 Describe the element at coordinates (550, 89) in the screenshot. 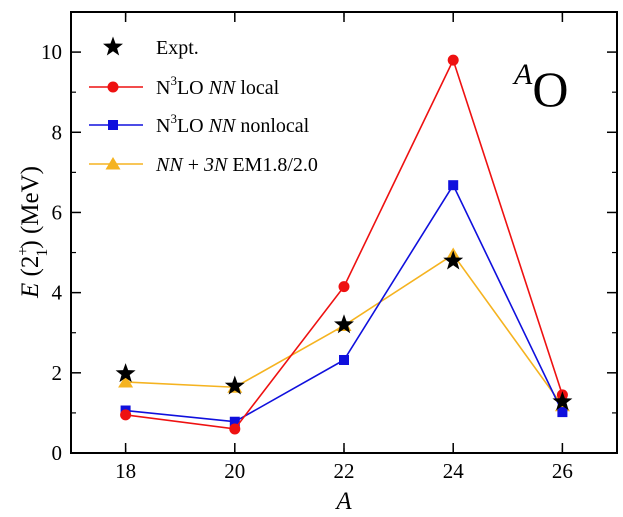

I see `nucleus-label-element: O` at that location.